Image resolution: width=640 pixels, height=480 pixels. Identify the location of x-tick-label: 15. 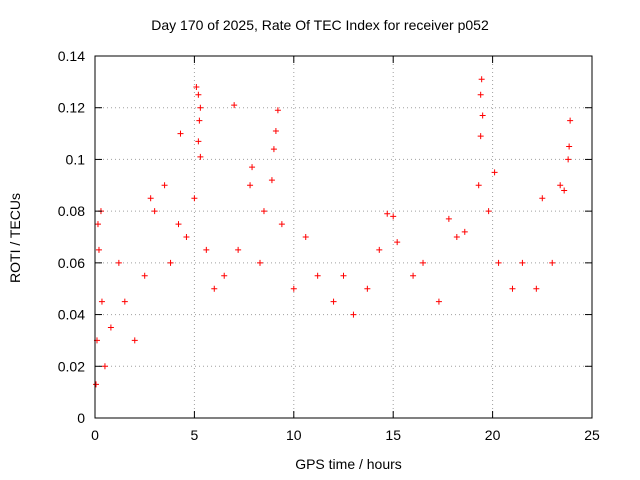
(393, 435).